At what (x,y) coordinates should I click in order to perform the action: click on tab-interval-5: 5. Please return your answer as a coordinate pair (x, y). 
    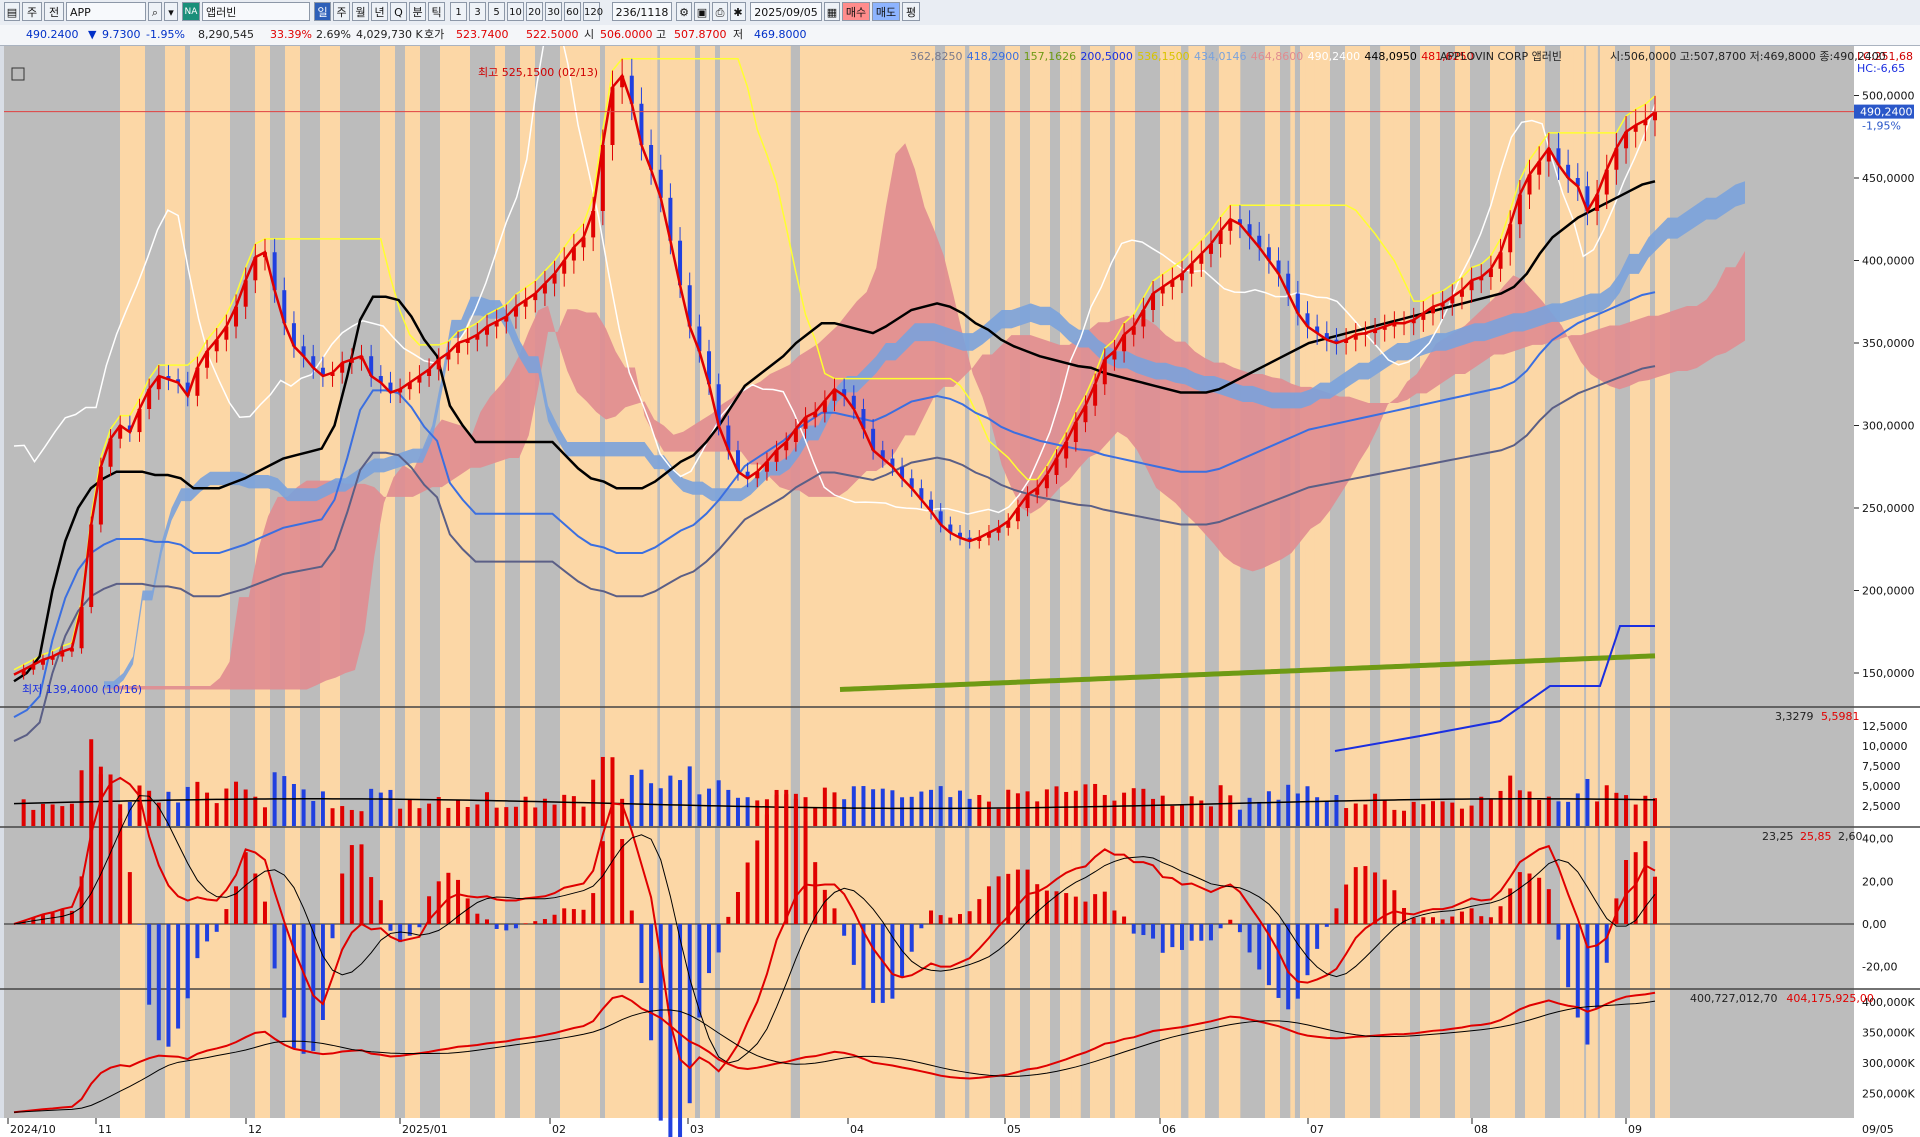
    Looking at the image, I should click on (496, 11).